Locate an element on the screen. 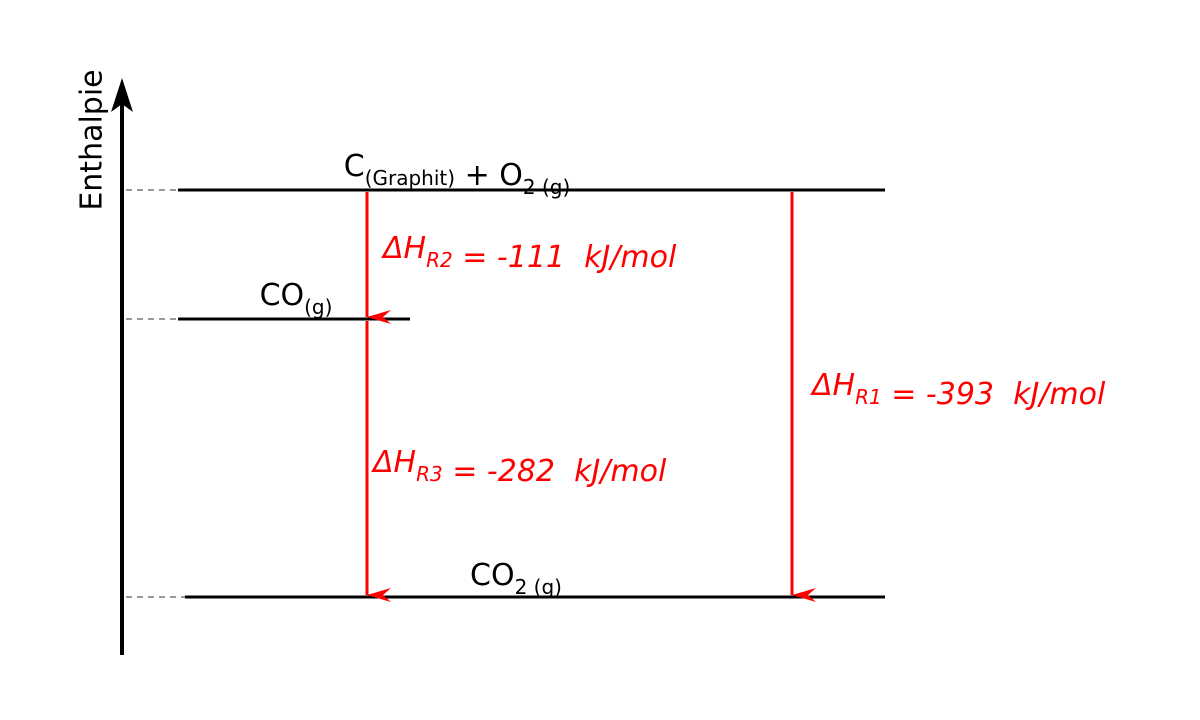 This screenshot has width=1200, height=720. label: CO(g) is located at coordinates (296, 298).